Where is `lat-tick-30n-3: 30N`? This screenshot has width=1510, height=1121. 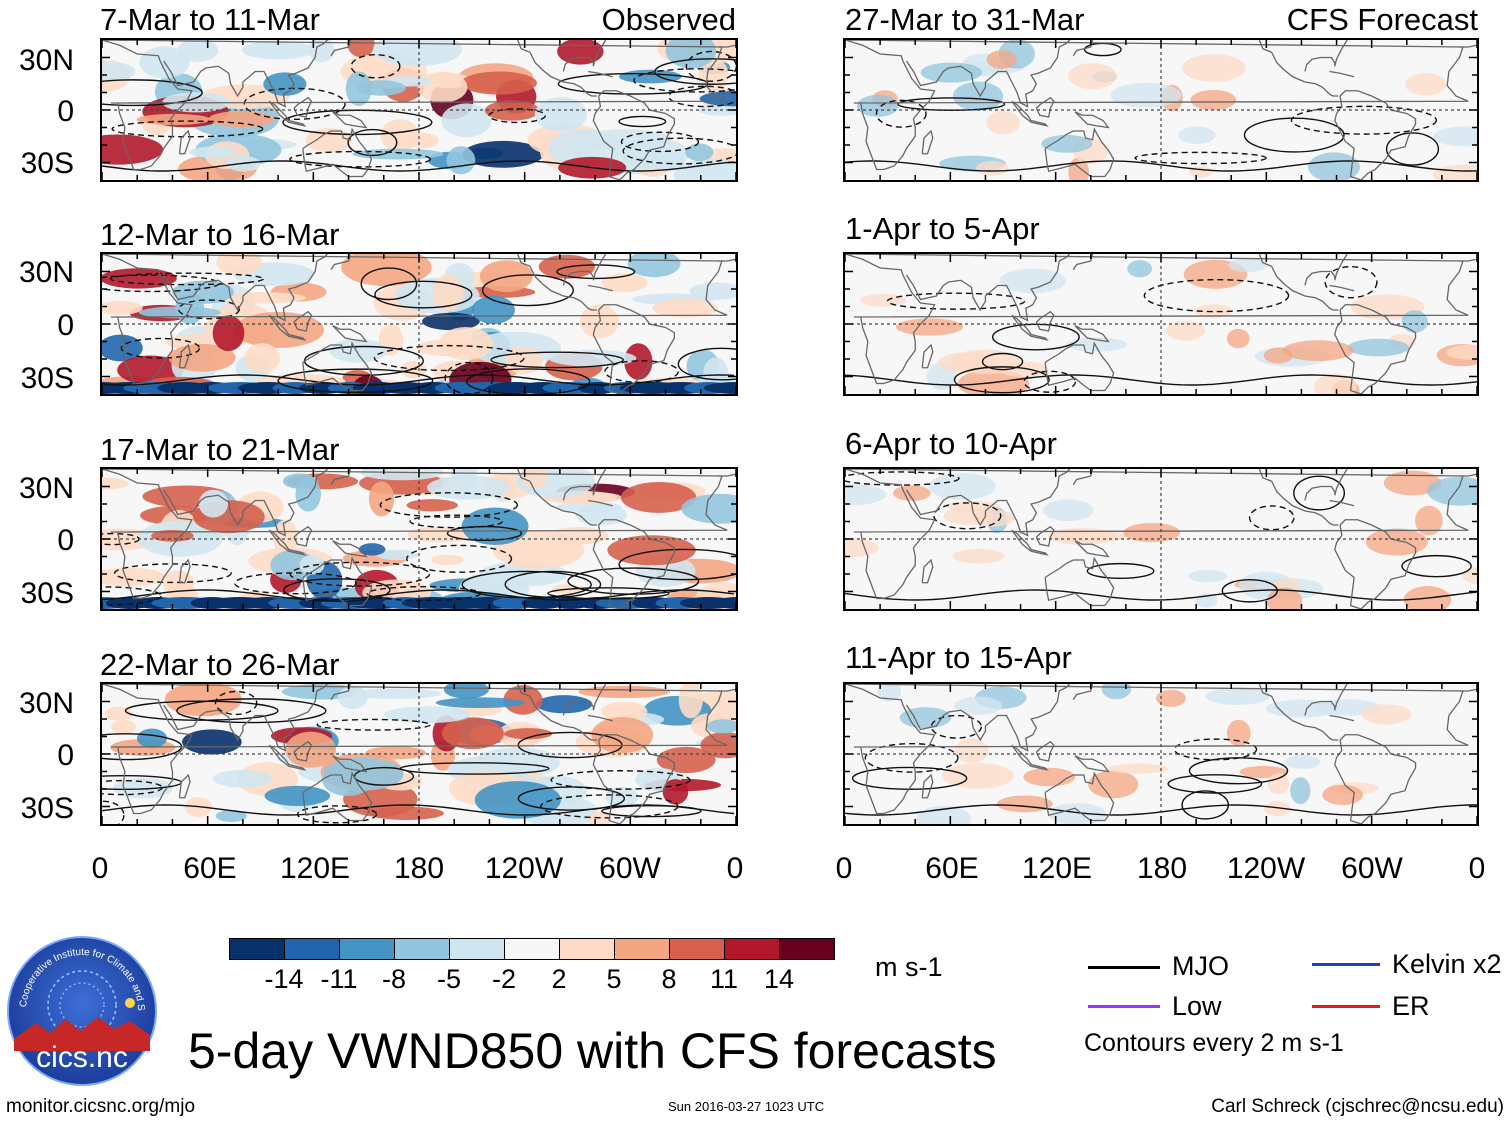 lat-tick-30n-3: 30N is located at coordinates (46, 488).